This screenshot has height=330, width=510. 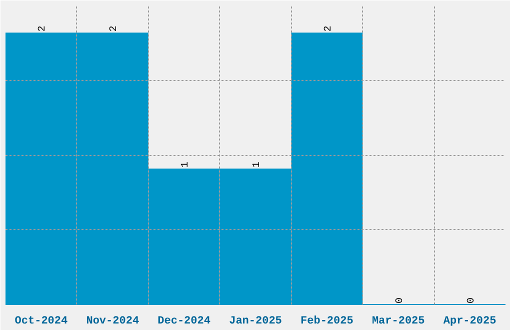 I want to click on x-tick-label: Oct-2024, so click(x=41, y=322).